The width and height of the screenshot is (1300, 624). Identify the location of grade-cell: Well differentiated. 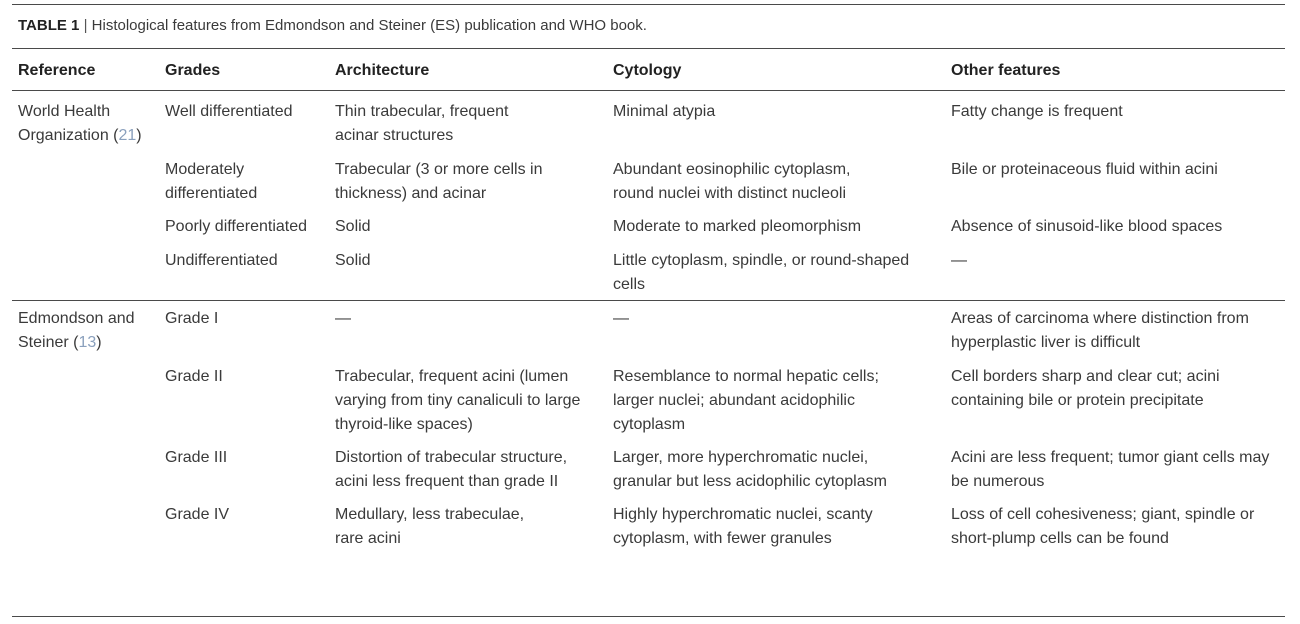
(229, 111).